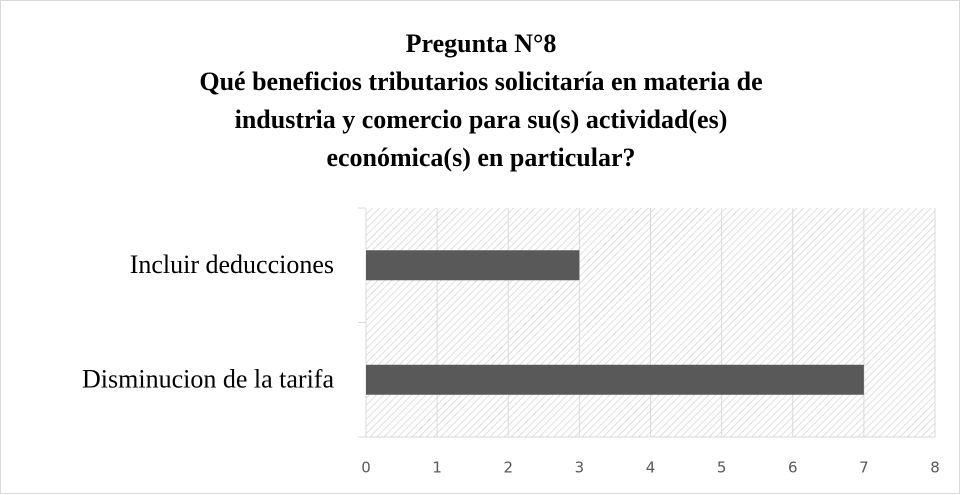  Describe the element at coordinates (480, 157) in the screenshot. I see `chart-subtitle: económica(s) en particular?` at that location.